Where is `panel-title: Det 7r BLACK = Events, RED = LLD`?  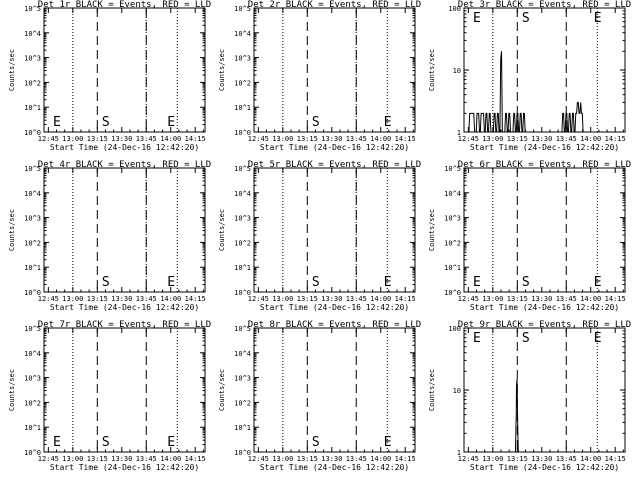
panel-title: Det 7r BLACK = Events, RED = LLD is located at coordinates (124, 325).